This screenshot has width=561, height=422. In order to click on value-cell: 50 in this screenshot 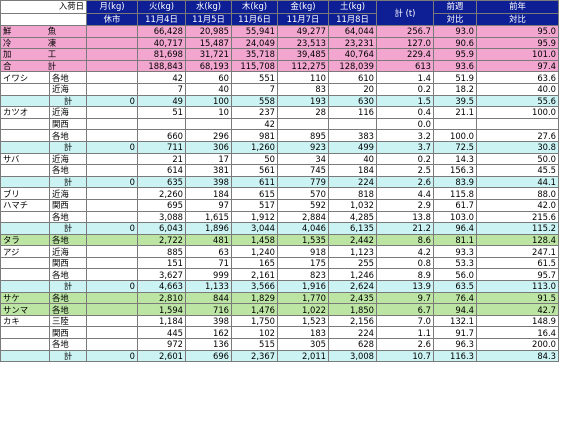, I will do `click(254, 159)`.